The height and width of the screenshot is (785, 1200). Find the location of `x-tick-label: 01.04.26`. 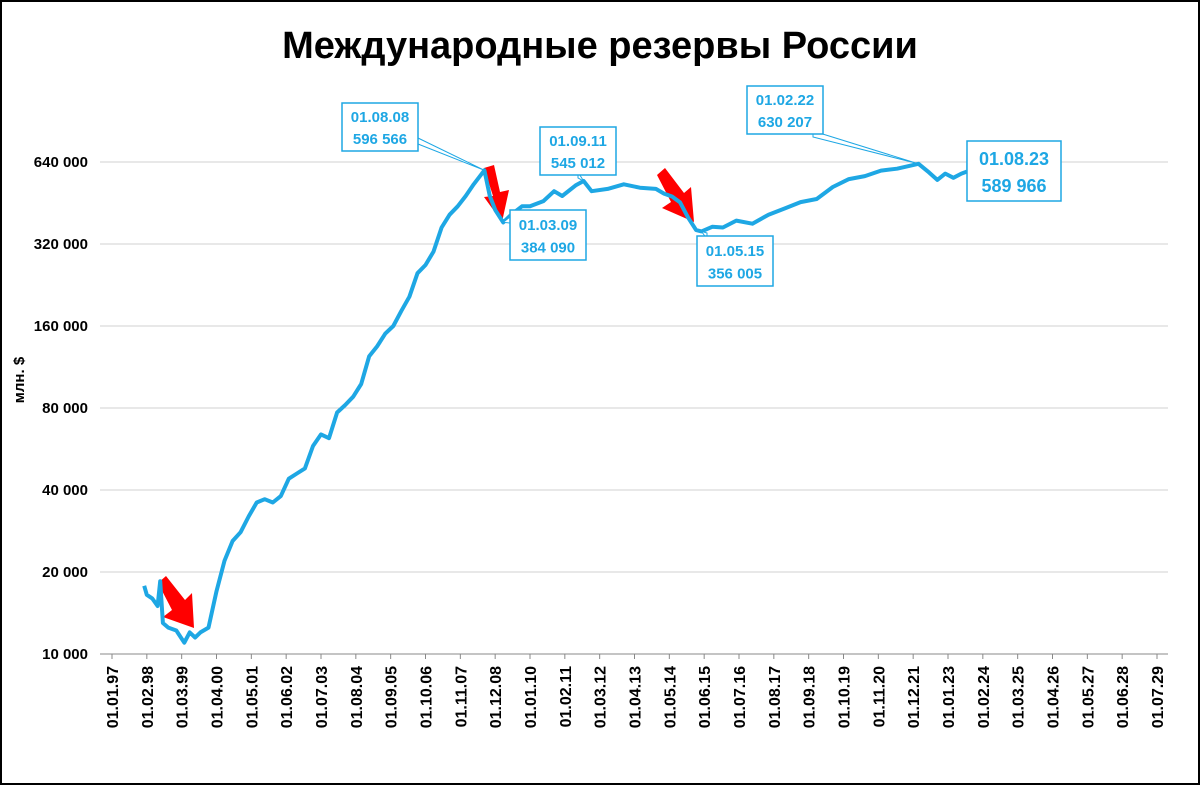

x-tick-label: 01.04.26 is located at coordinates (1054, 697).